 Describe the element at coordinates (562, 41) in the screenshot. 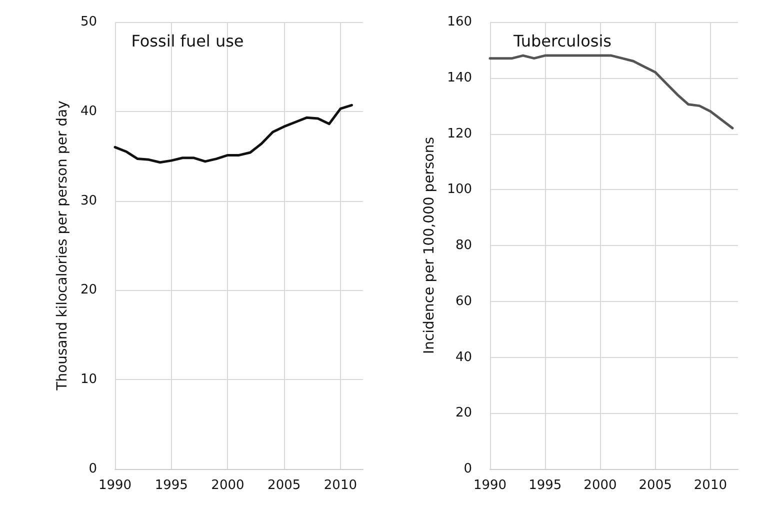

I see `text: Tuberculosis` at that location.